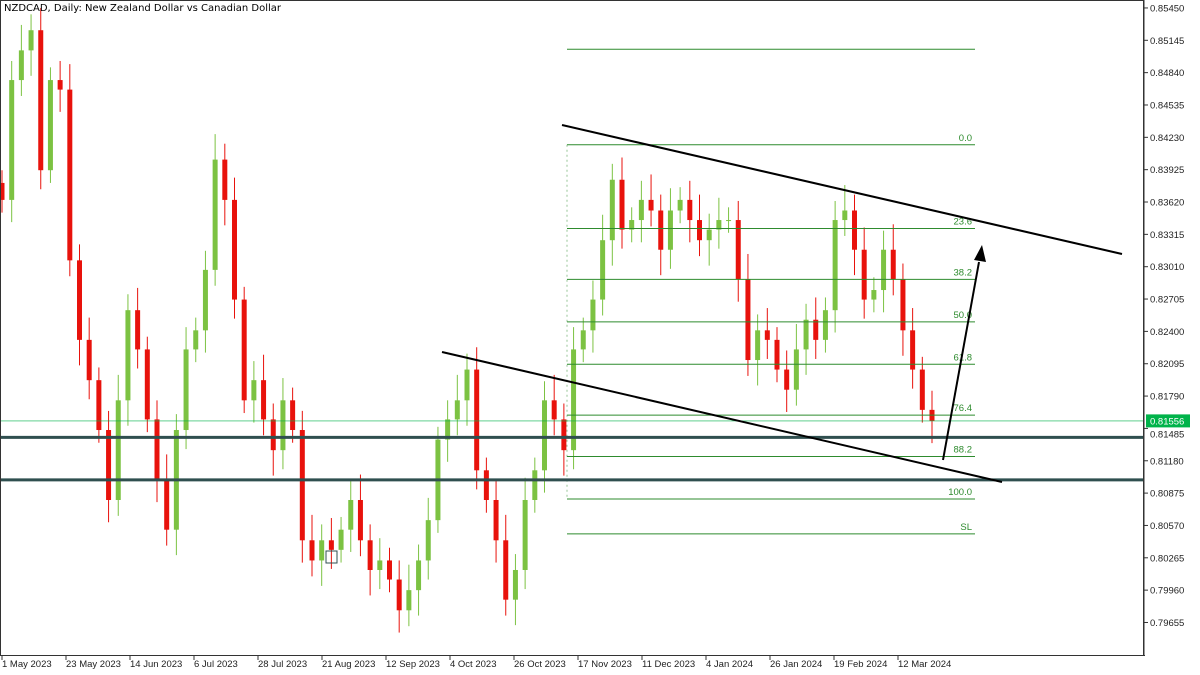  Describe the element at coordinates (1167, 397) in the screenshot. I see `y-tick-label: 0.81790` at that location.